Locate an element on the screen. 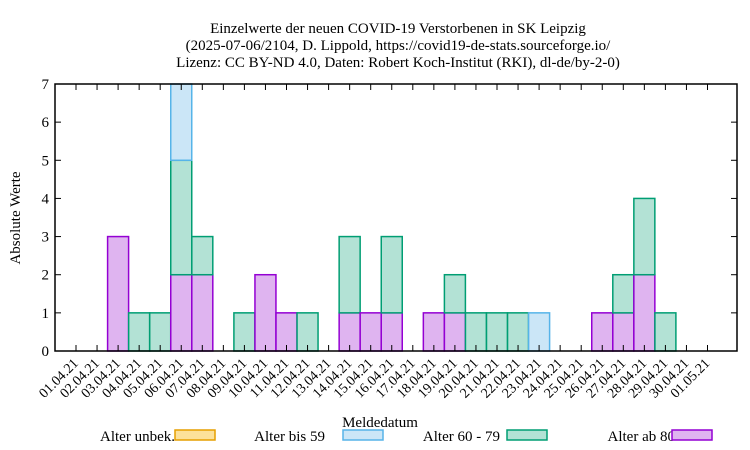 This screenshot has width=750, height=450. y-tick-label: 2 is located at coordinates (46, 276).